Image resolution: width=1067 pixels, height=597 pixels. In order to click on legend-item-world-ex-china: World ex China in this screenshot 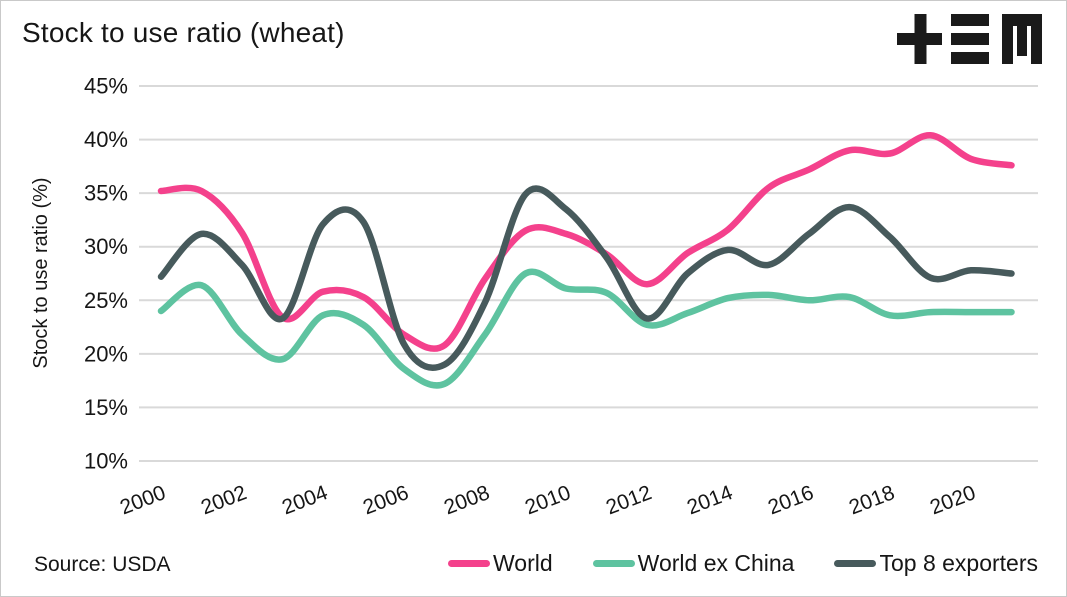, I will do `click(693, 563)`.